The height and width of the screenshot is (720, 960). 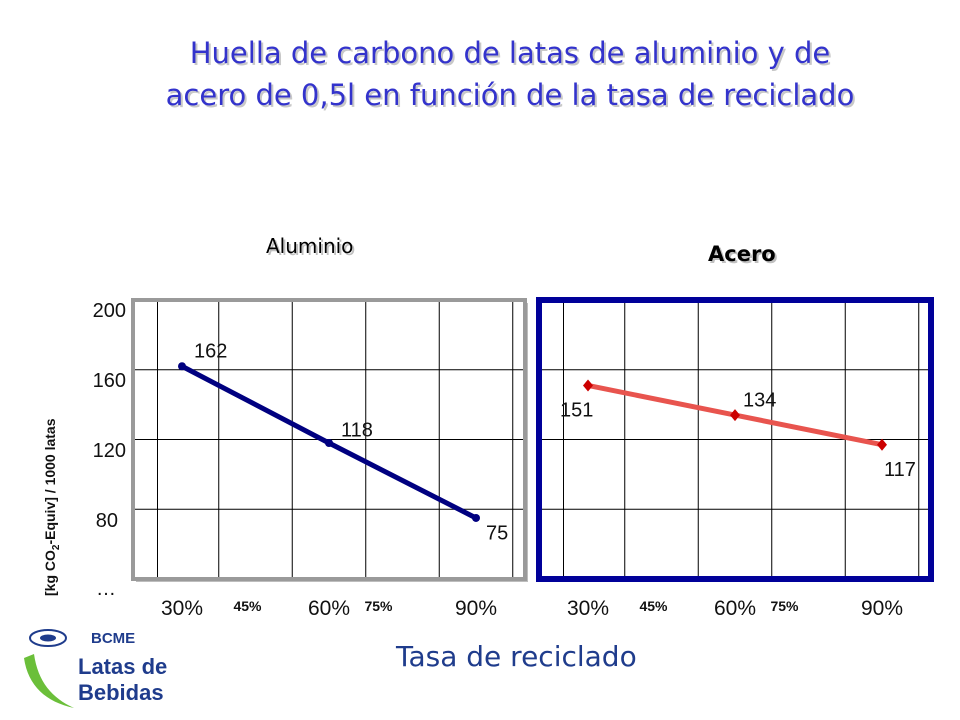 I want to click on data-label: 118, so click(x=357, y=430).